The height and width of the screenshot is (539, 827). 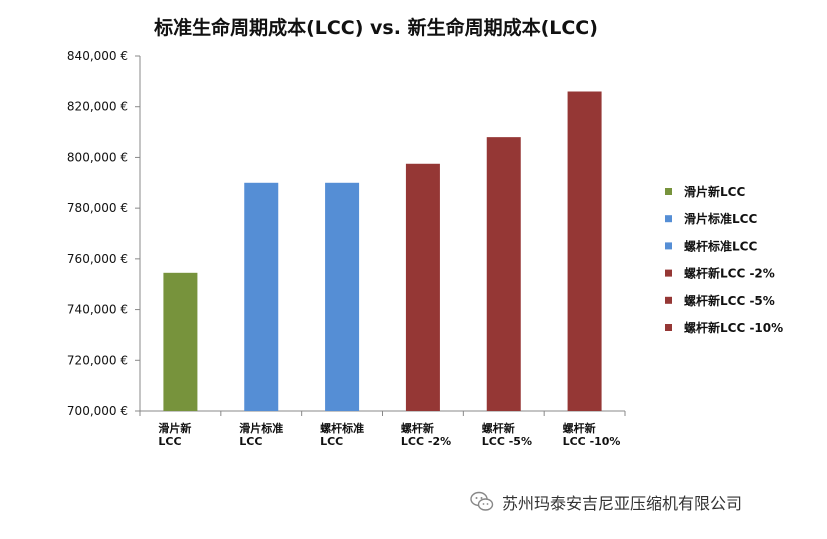 What do you see at coordinates (97, 107) in the screenshot?
I see `y-tick-label: 820,000 €` at bounding box center [97, 107].